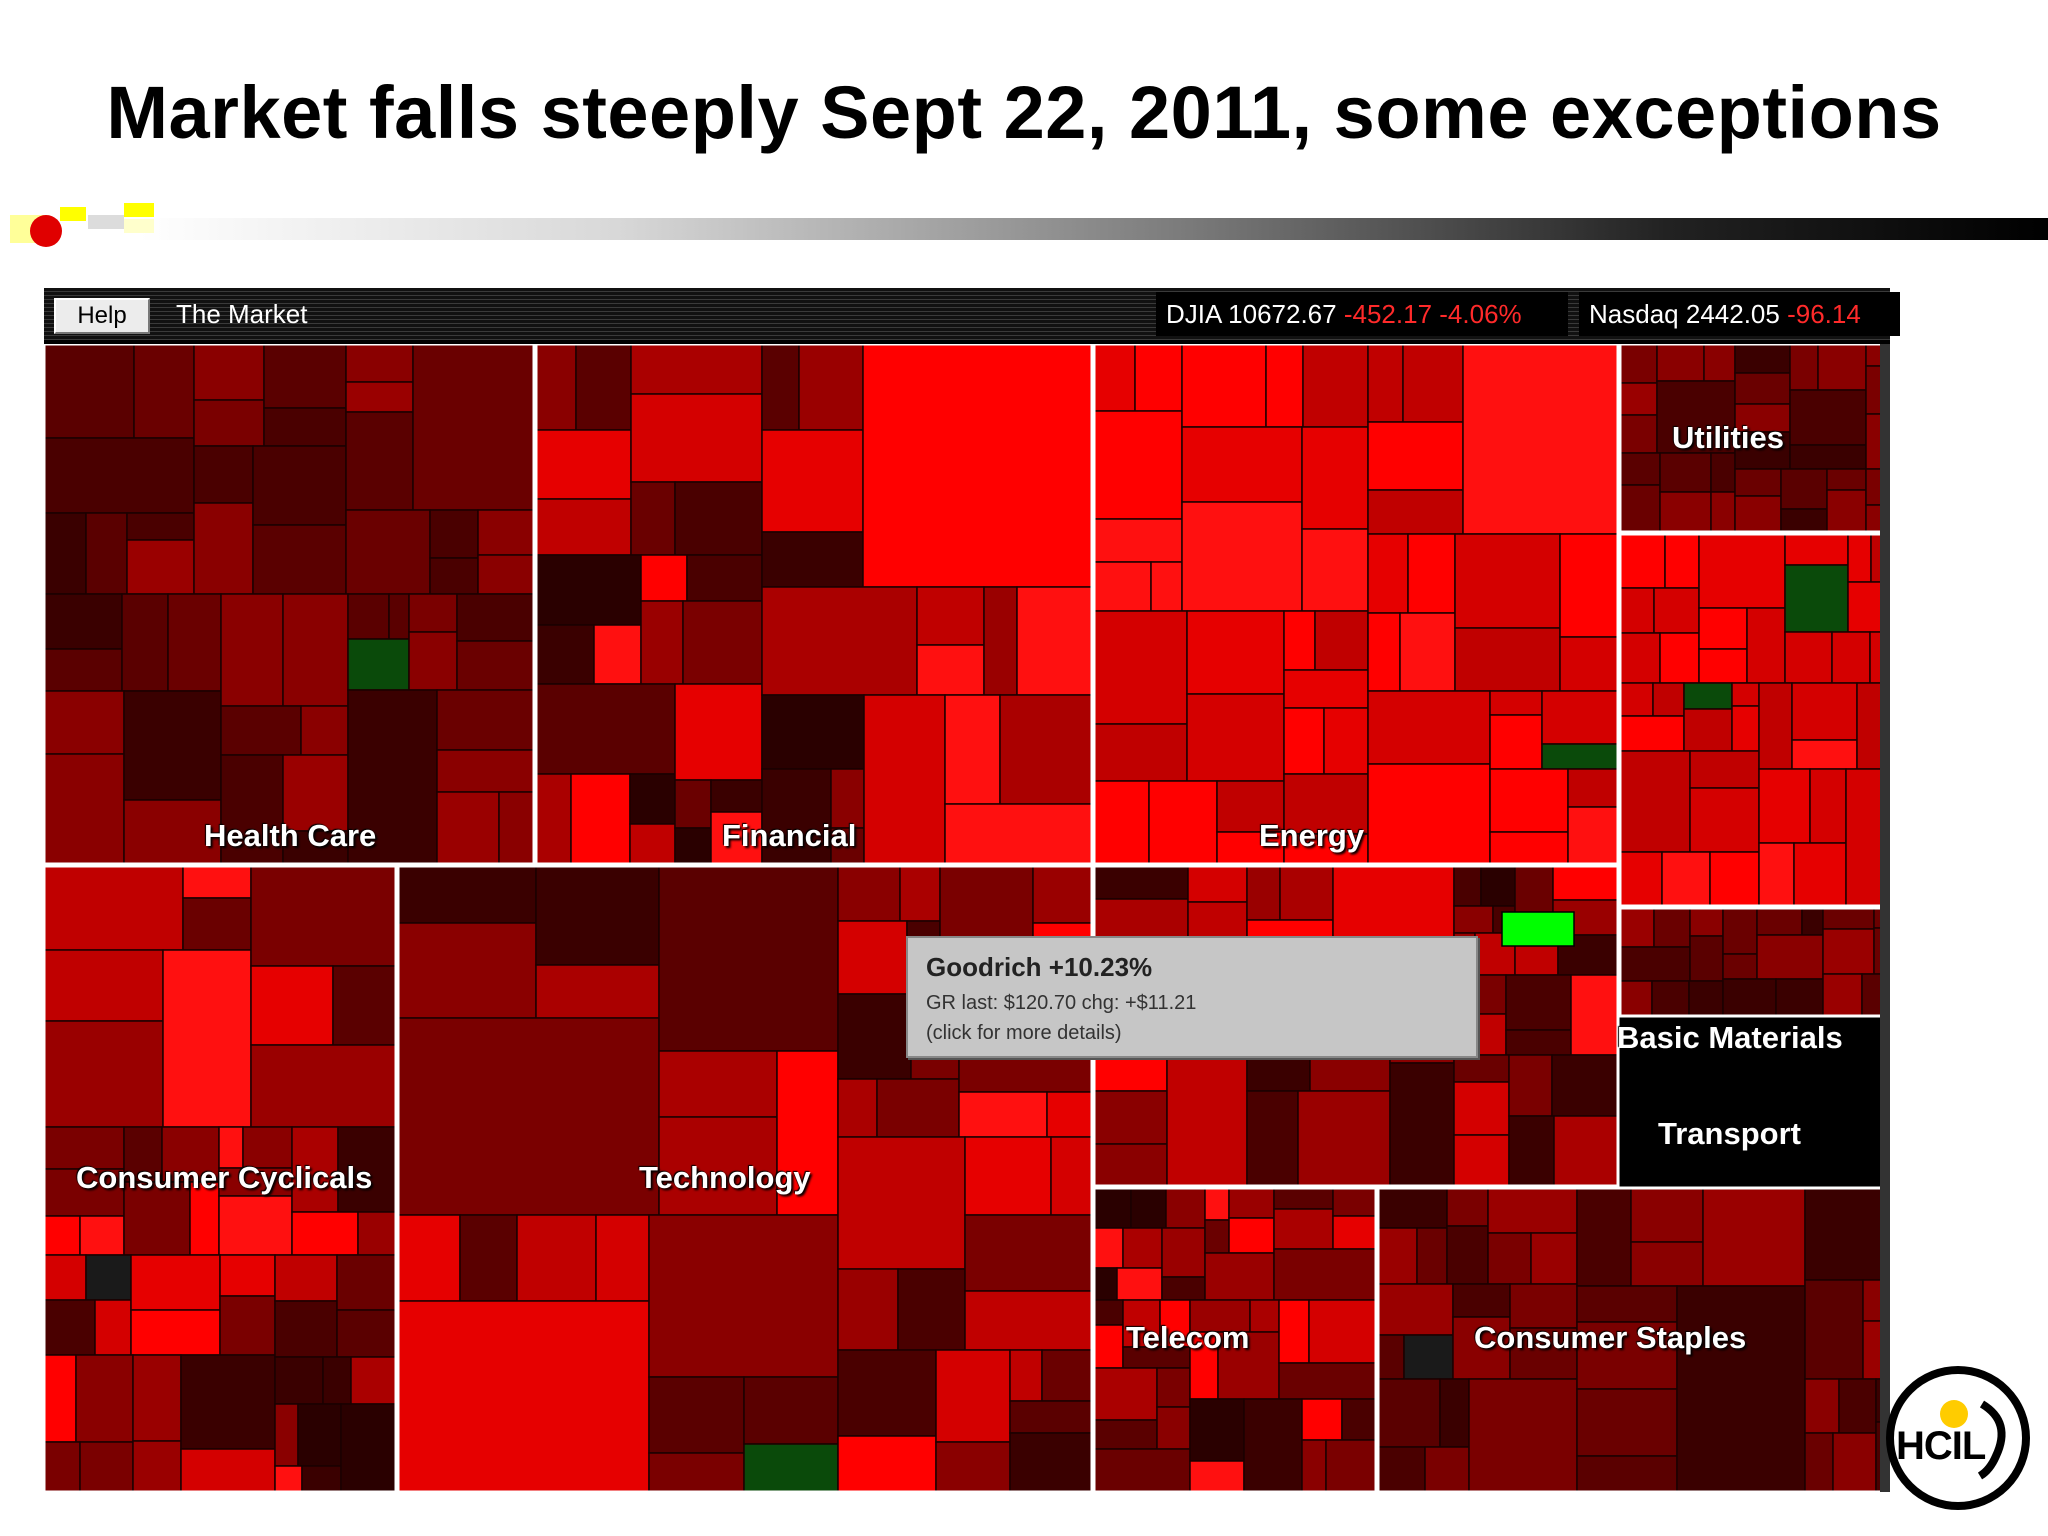 The height and width of the screenshot is (1536, 2048). What do you see at coordinates (1633, 1339) in the screenshot?
I see `sector-consumer-staples` at bounding box center [1633, 1339].